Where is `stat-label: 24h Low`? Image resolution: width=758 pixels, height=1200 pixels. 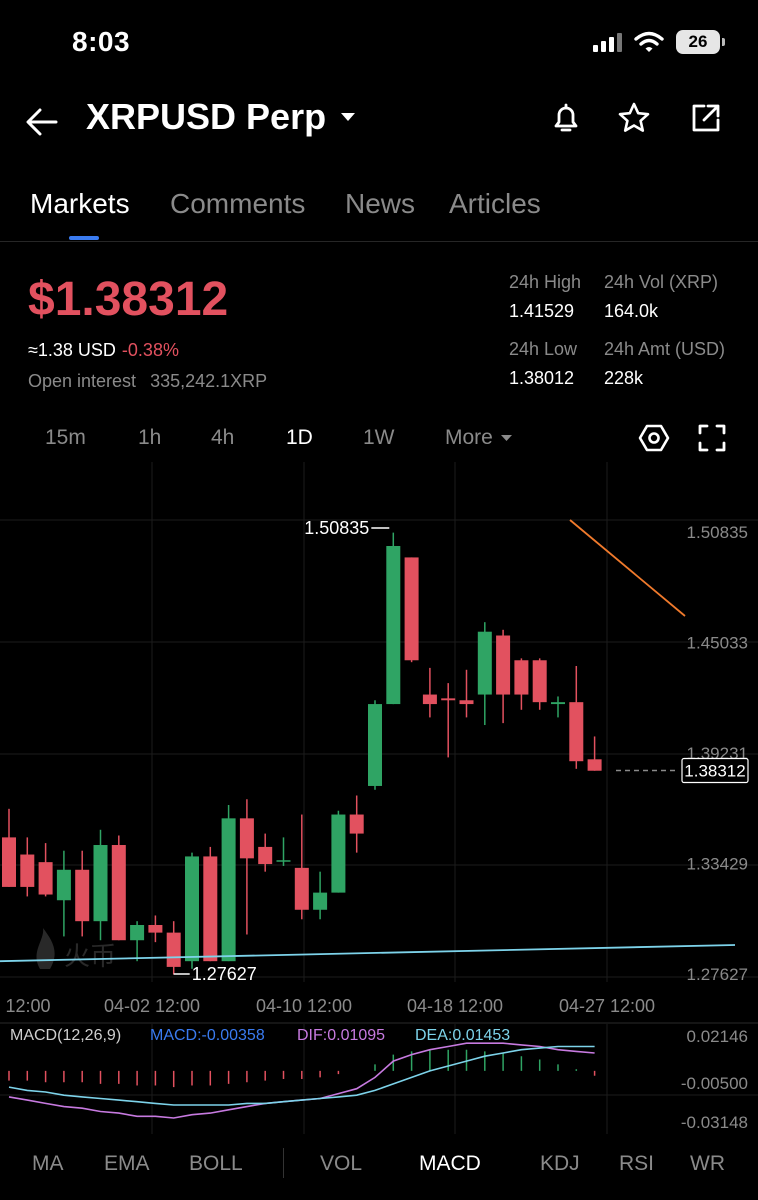 stat-label: 24h Low is located at coordinates (543, 349).